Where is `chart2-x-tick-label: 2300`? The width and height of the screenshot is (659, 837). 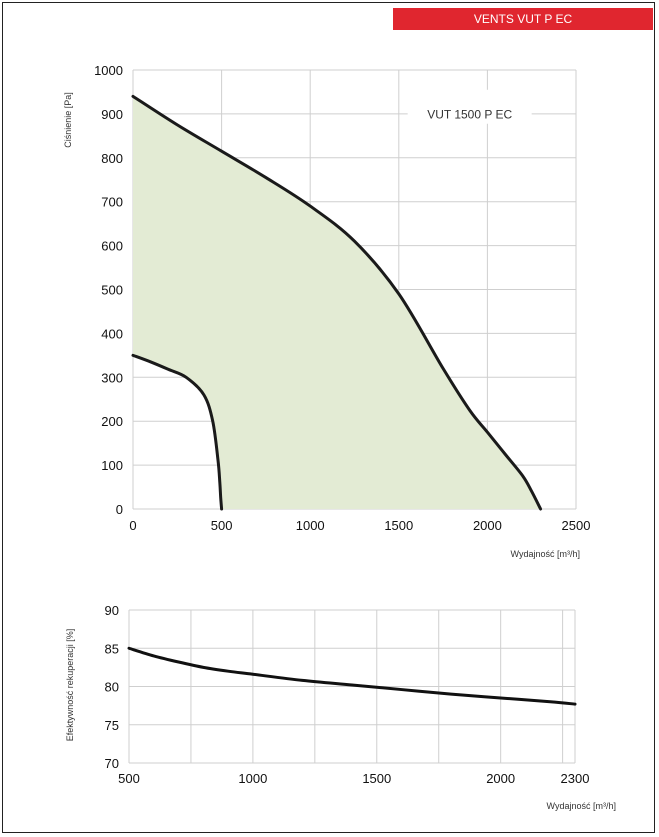 chart2-x-tick-label: 2300 is located at coordinates (575, 778).